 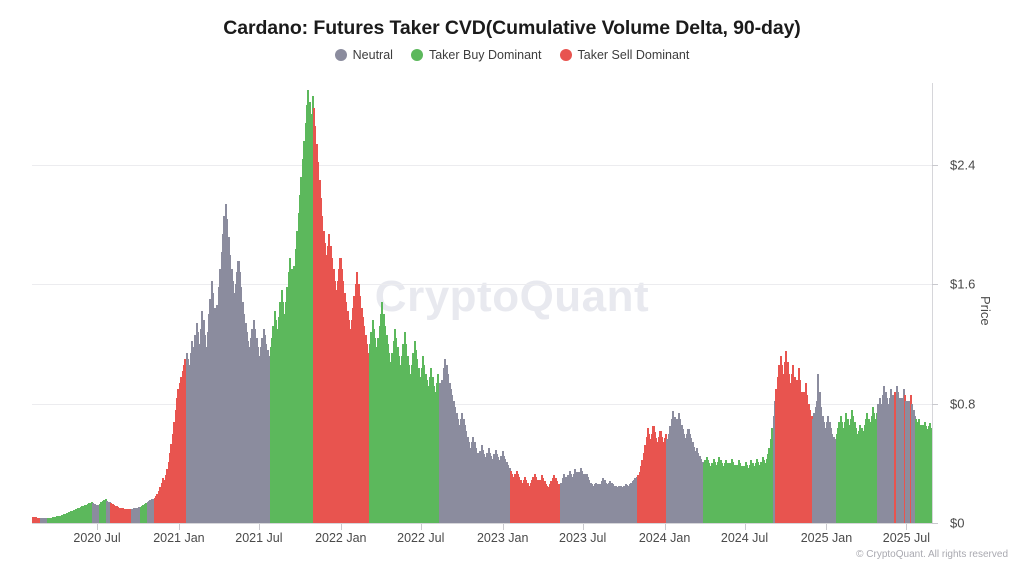 I want to click on y-axis-tick-label: $2.4, so click(x=963, y=165).